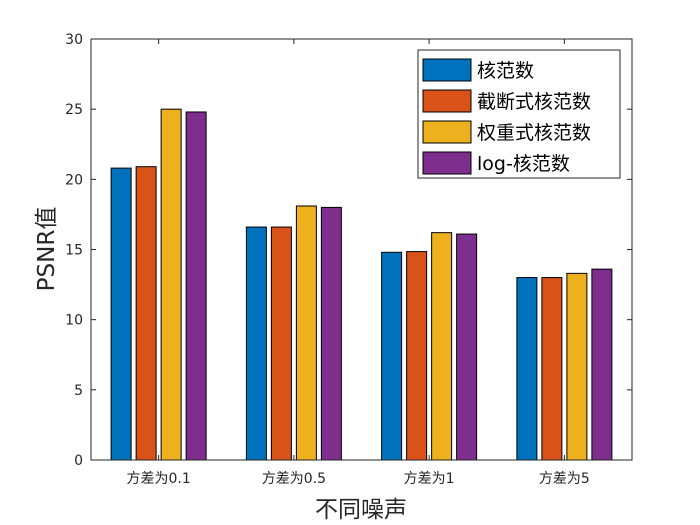 Image resolution: width=700 pixels, height=525 pixels. I want to click on legend-label: log-核范数, so click(523, 164).